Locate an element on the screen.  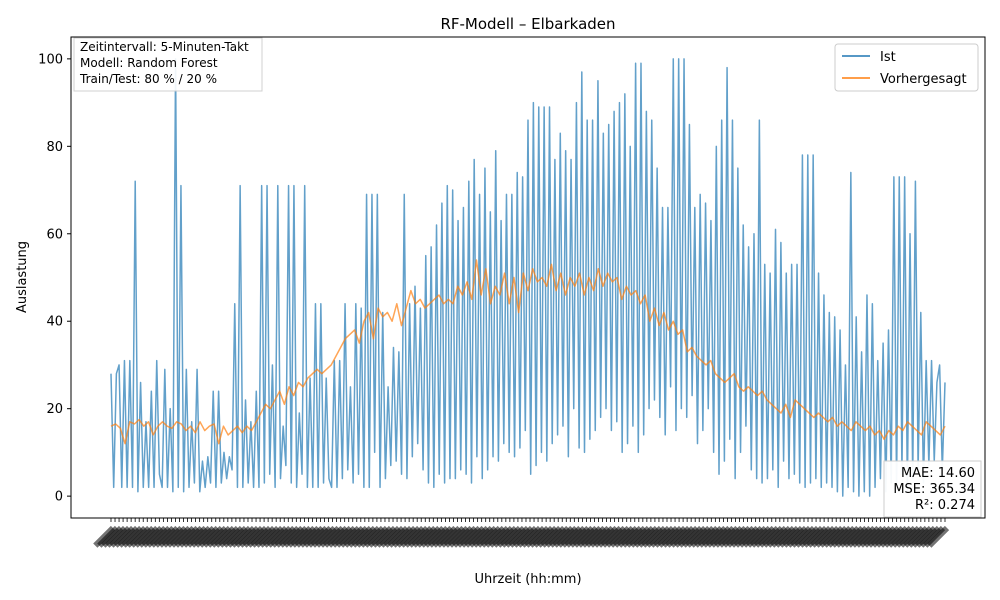
x-axis-label: Uhrzeit (hh:mm) is located at coordinates (527, 579).